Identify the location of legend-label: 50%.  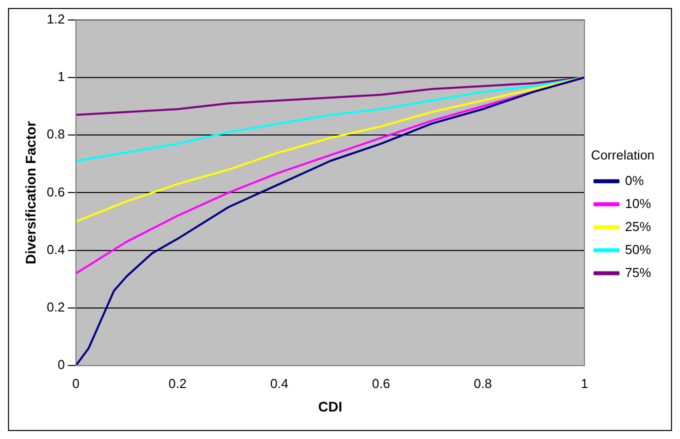
(638, 249).